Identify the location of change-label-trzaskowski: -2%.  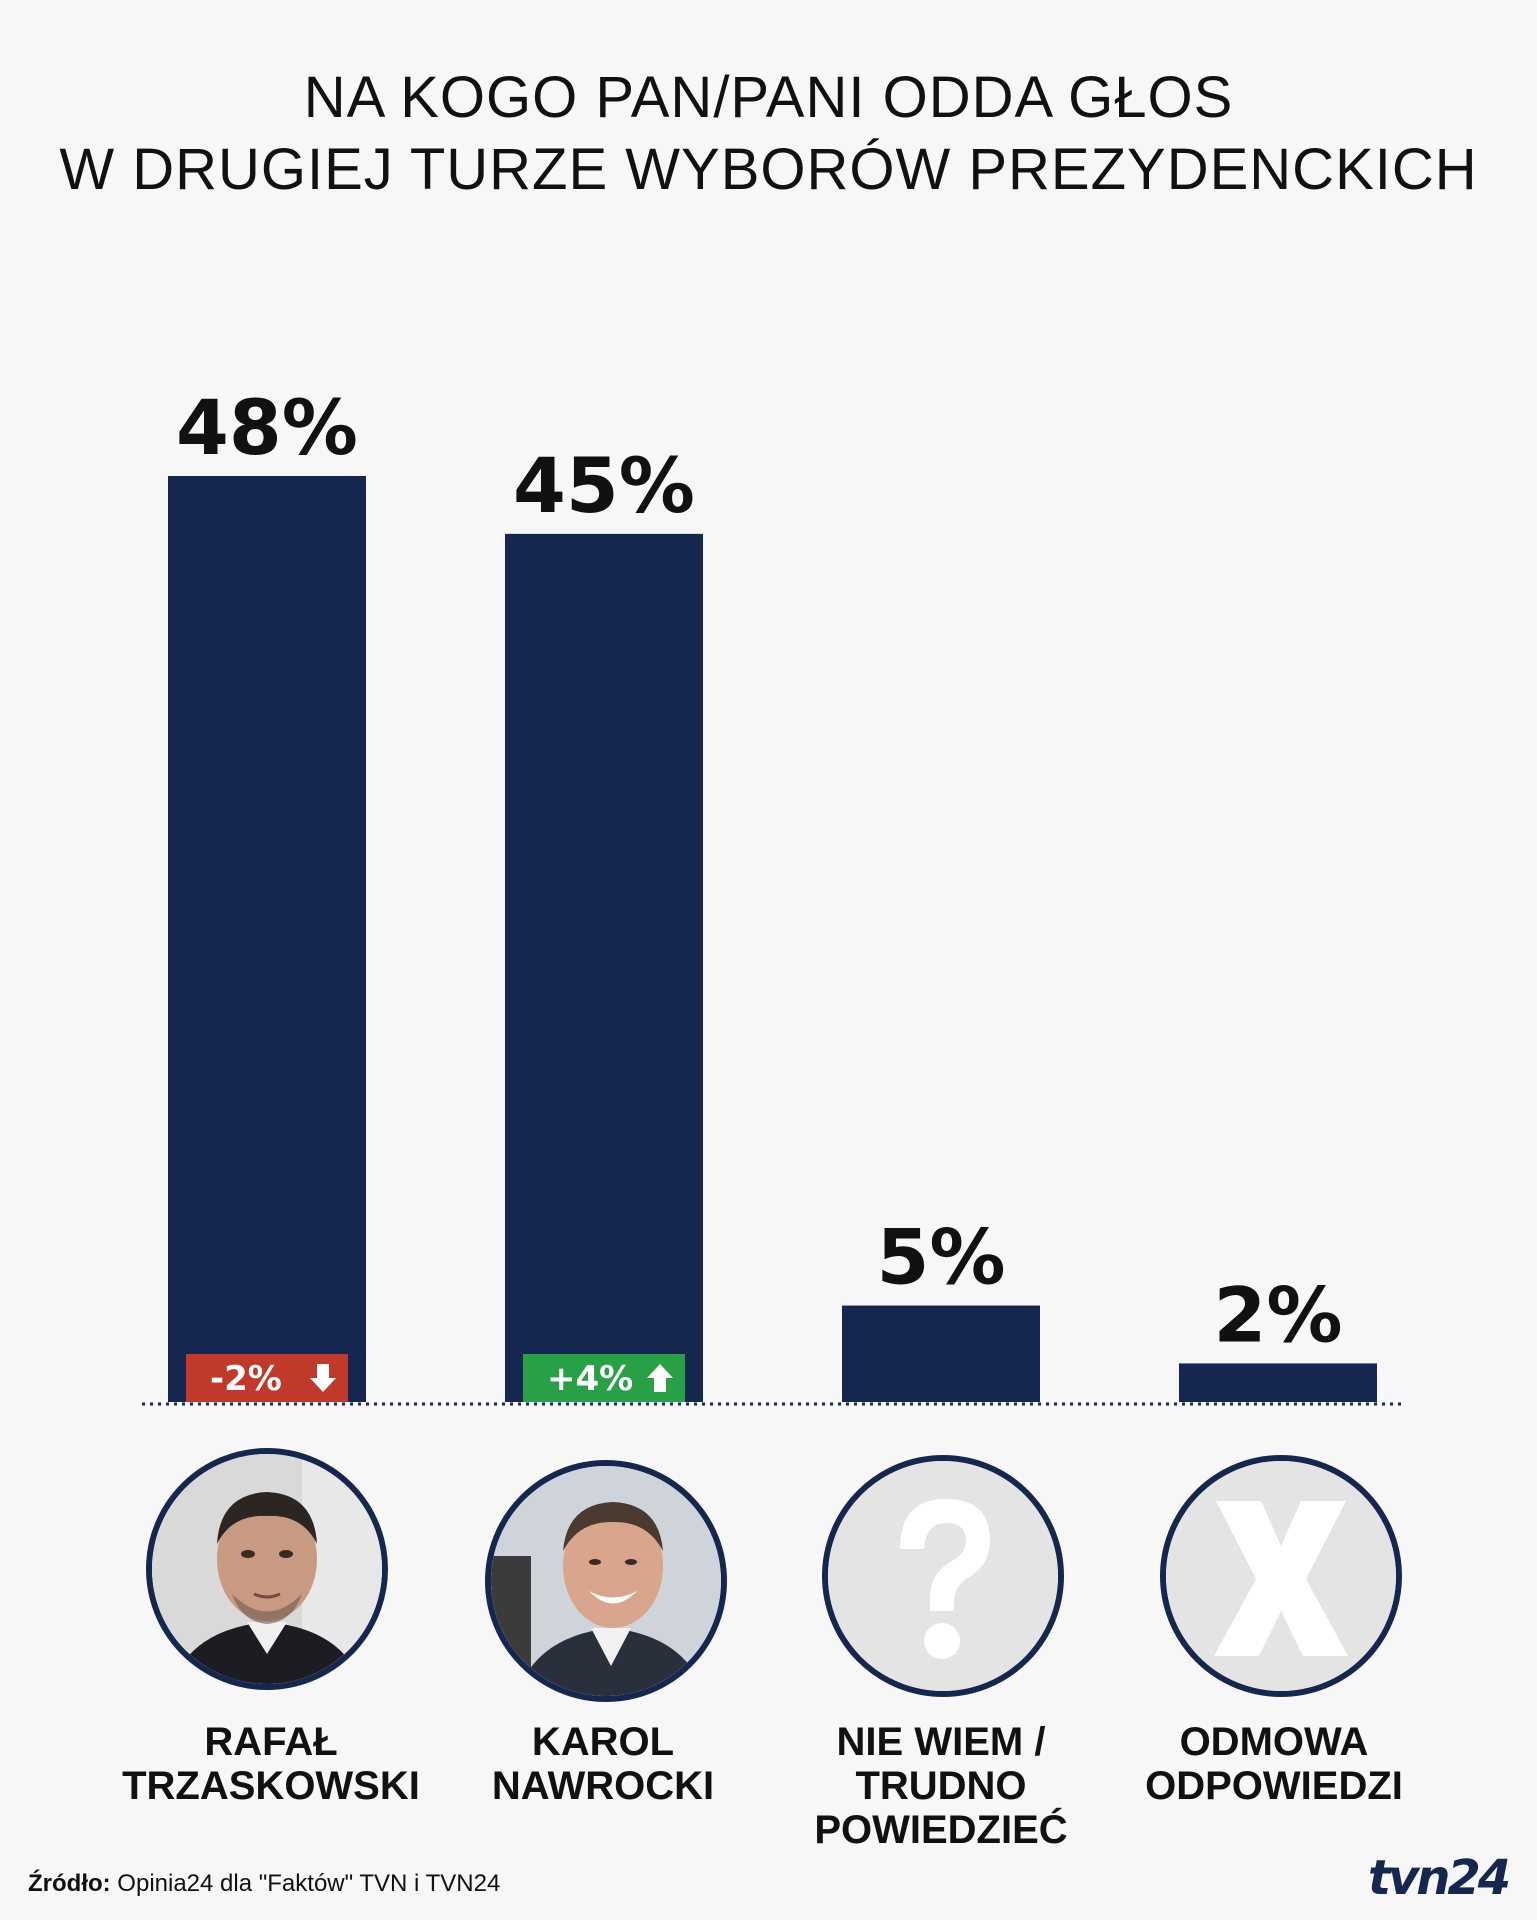
(246, 1379).